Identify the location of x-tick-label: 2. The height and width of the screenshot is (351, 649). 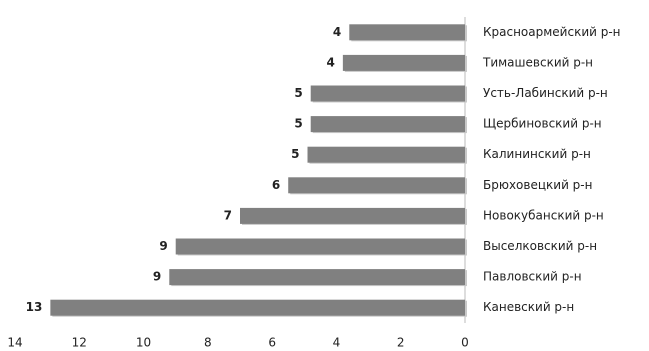
(401, 343).